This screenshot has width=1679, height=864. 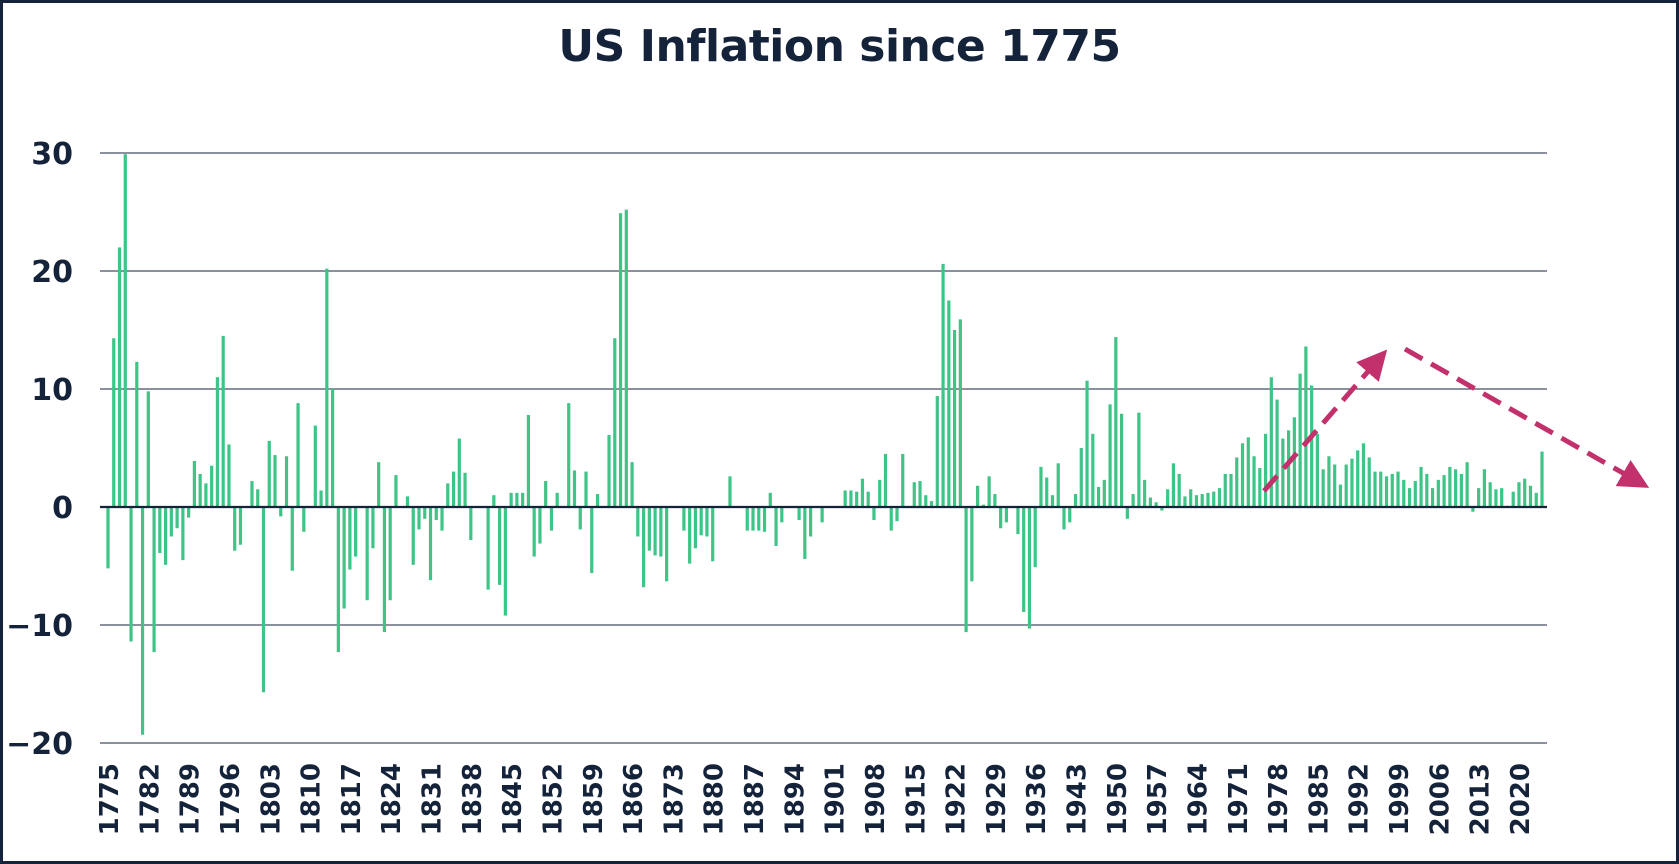 What do you see at coordinates (553, 799) in the screenshot?
I see `x-tick-label: 1852` at bounding box center [553, 799].